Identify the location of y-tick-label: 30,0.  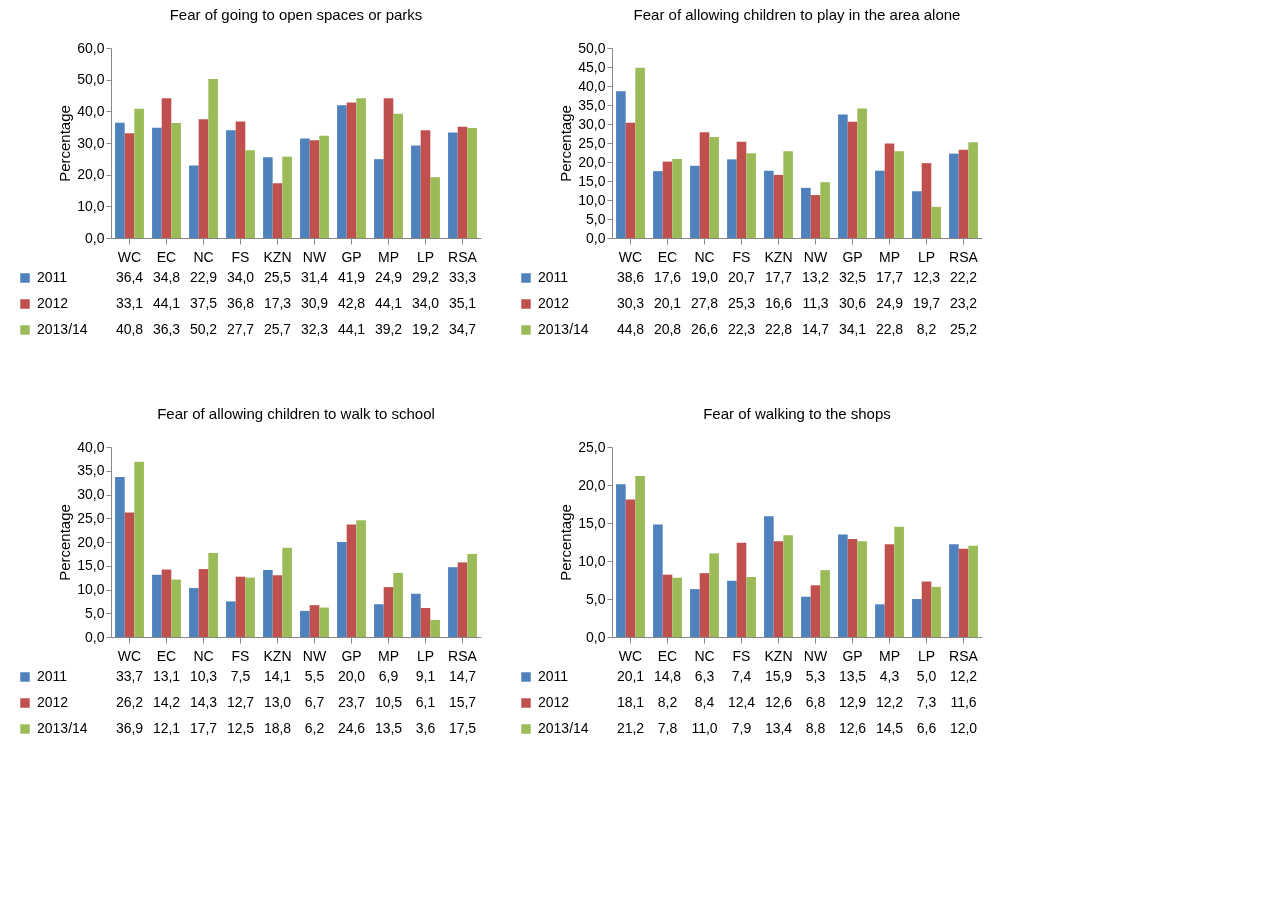
(91, 142).